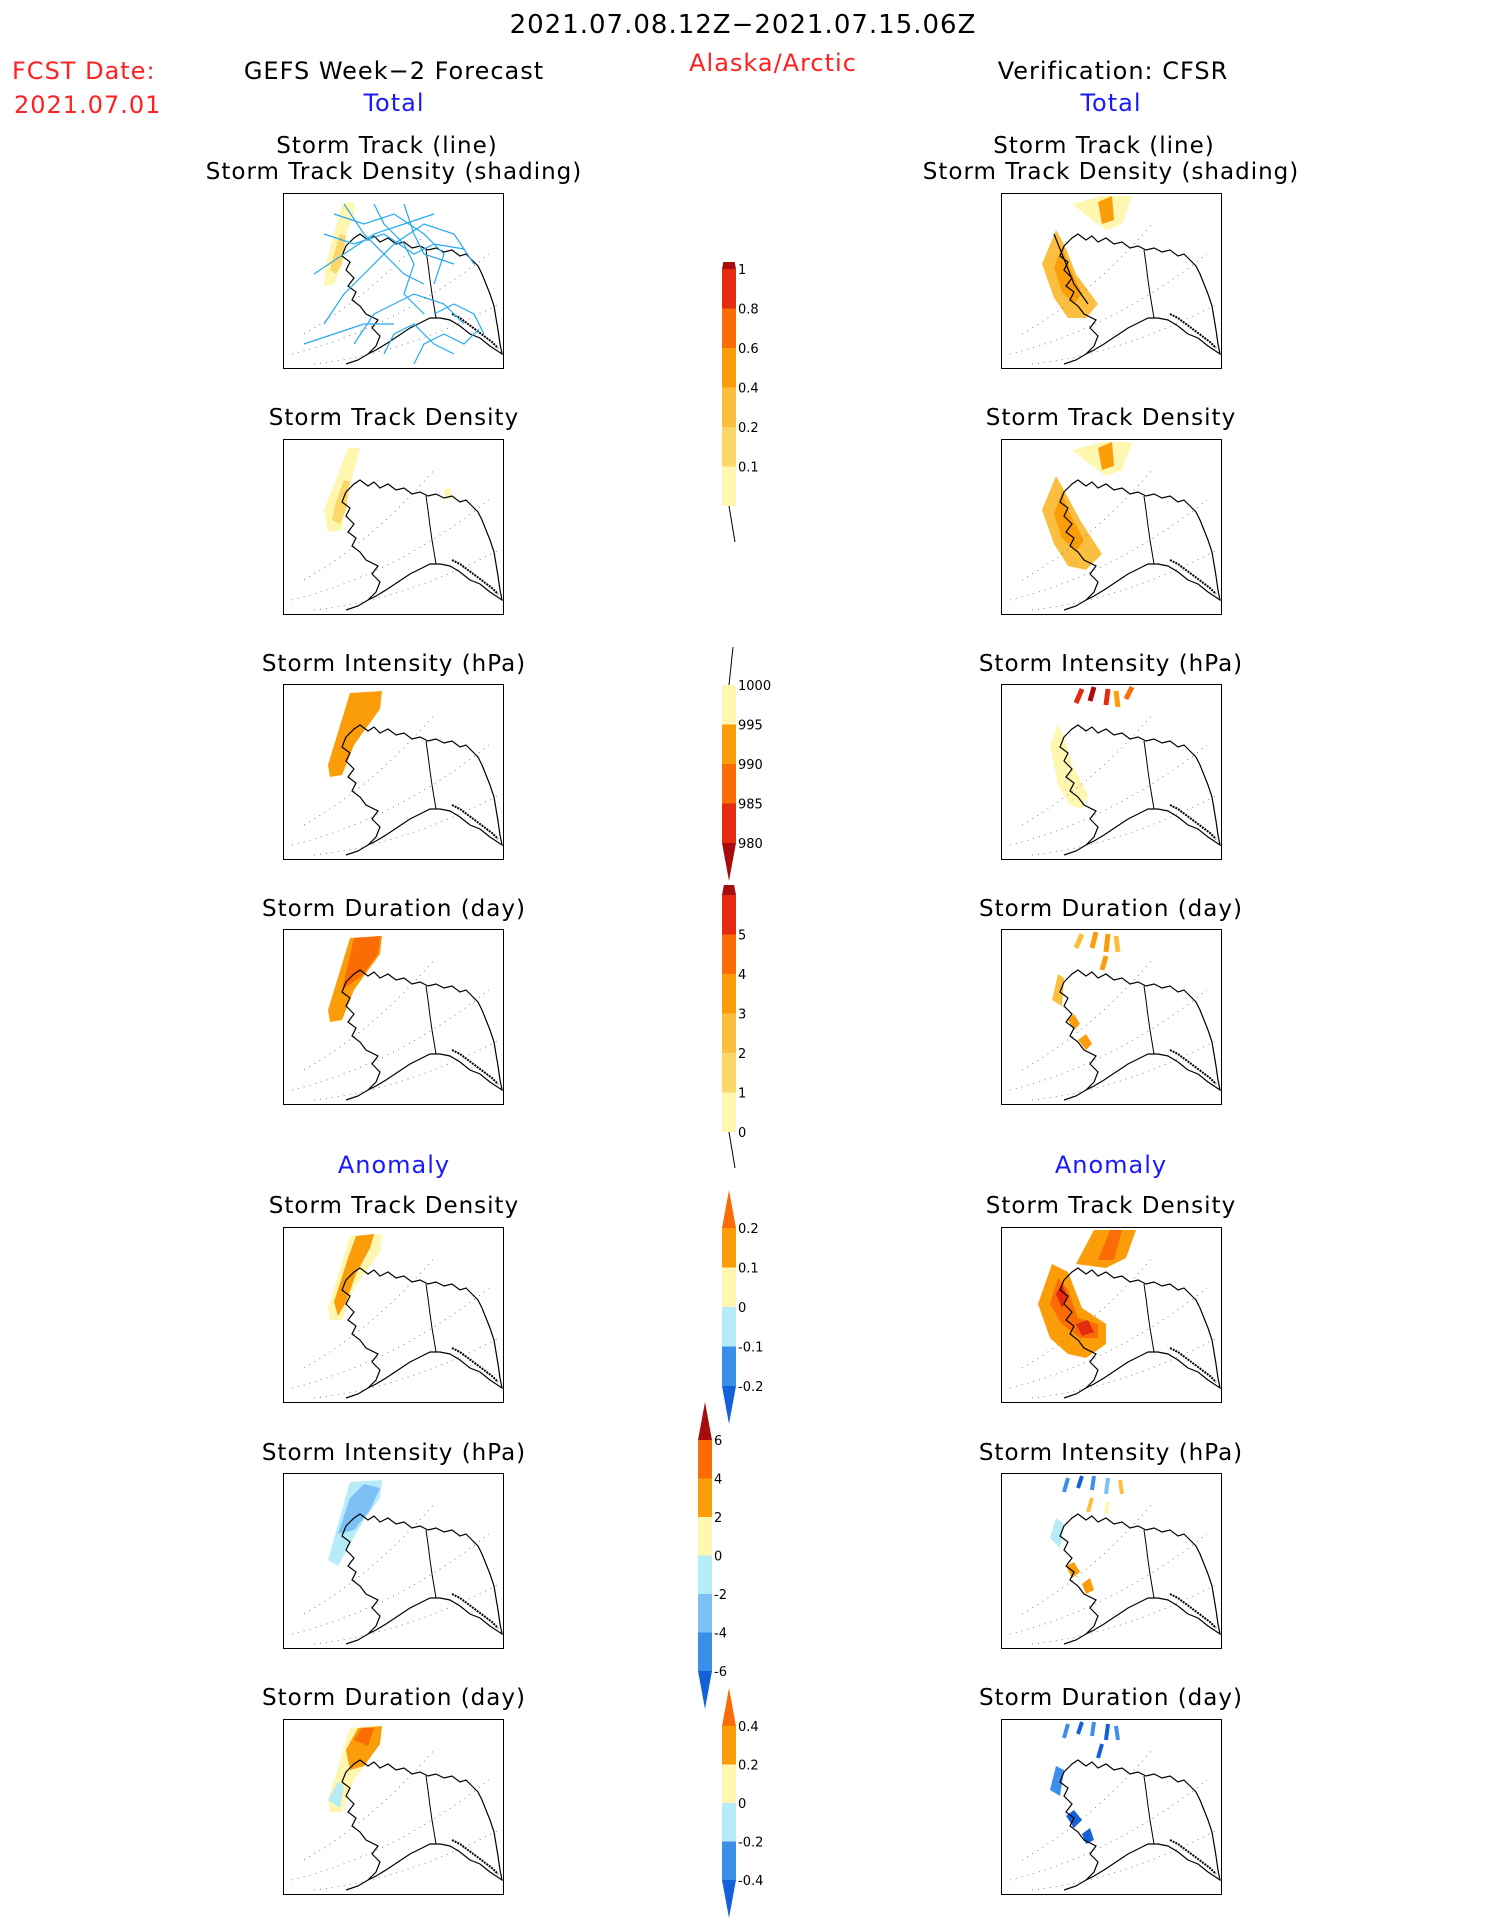 The image size is (1487, 1925). I want to click on left-map-track, so click(393, 281).